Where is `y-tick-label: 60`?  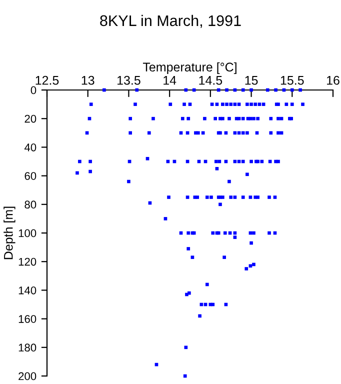 y-tick-label: 60 is located at coordinates (30, 176).